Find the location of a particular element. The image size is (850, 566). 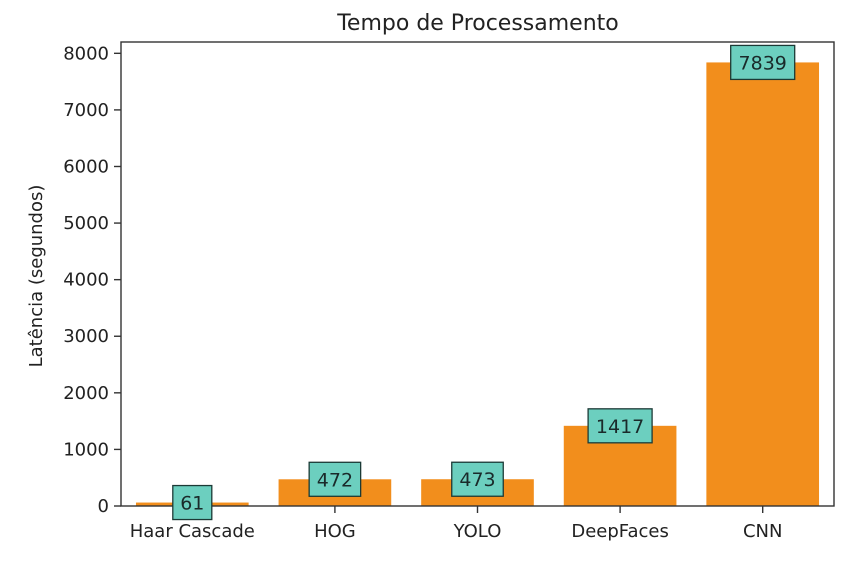

data-label-4: 7839 is located at coordinates (763, 63).